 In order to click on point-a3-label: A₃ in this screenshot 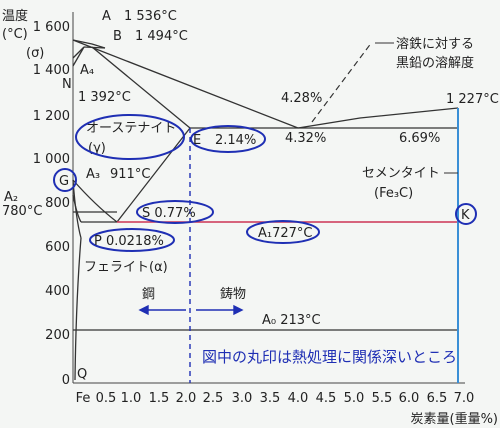, I will do `click(93, 174)`.